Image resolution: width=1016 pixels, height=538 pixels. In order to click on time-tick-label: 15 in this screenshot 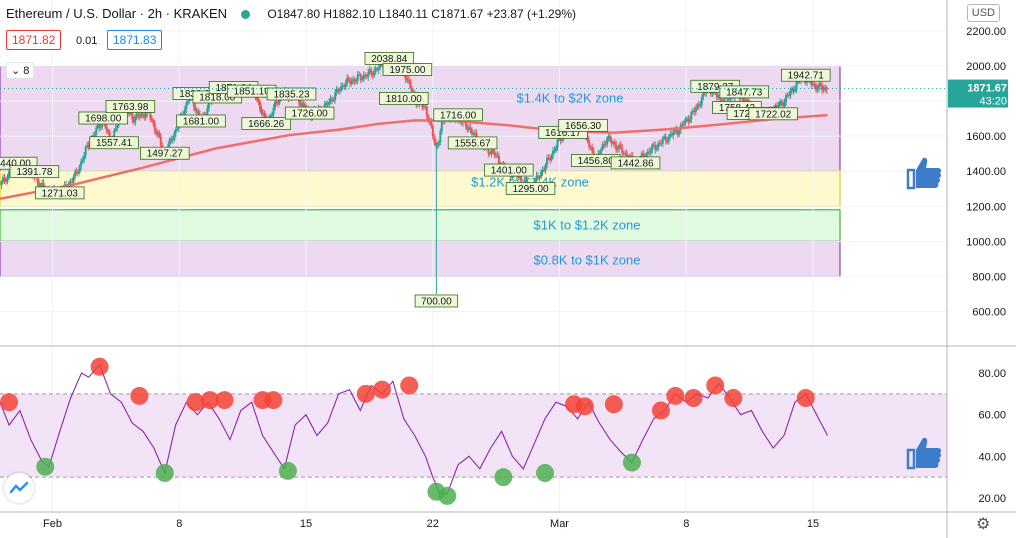, I will do `click(813, 524)`.